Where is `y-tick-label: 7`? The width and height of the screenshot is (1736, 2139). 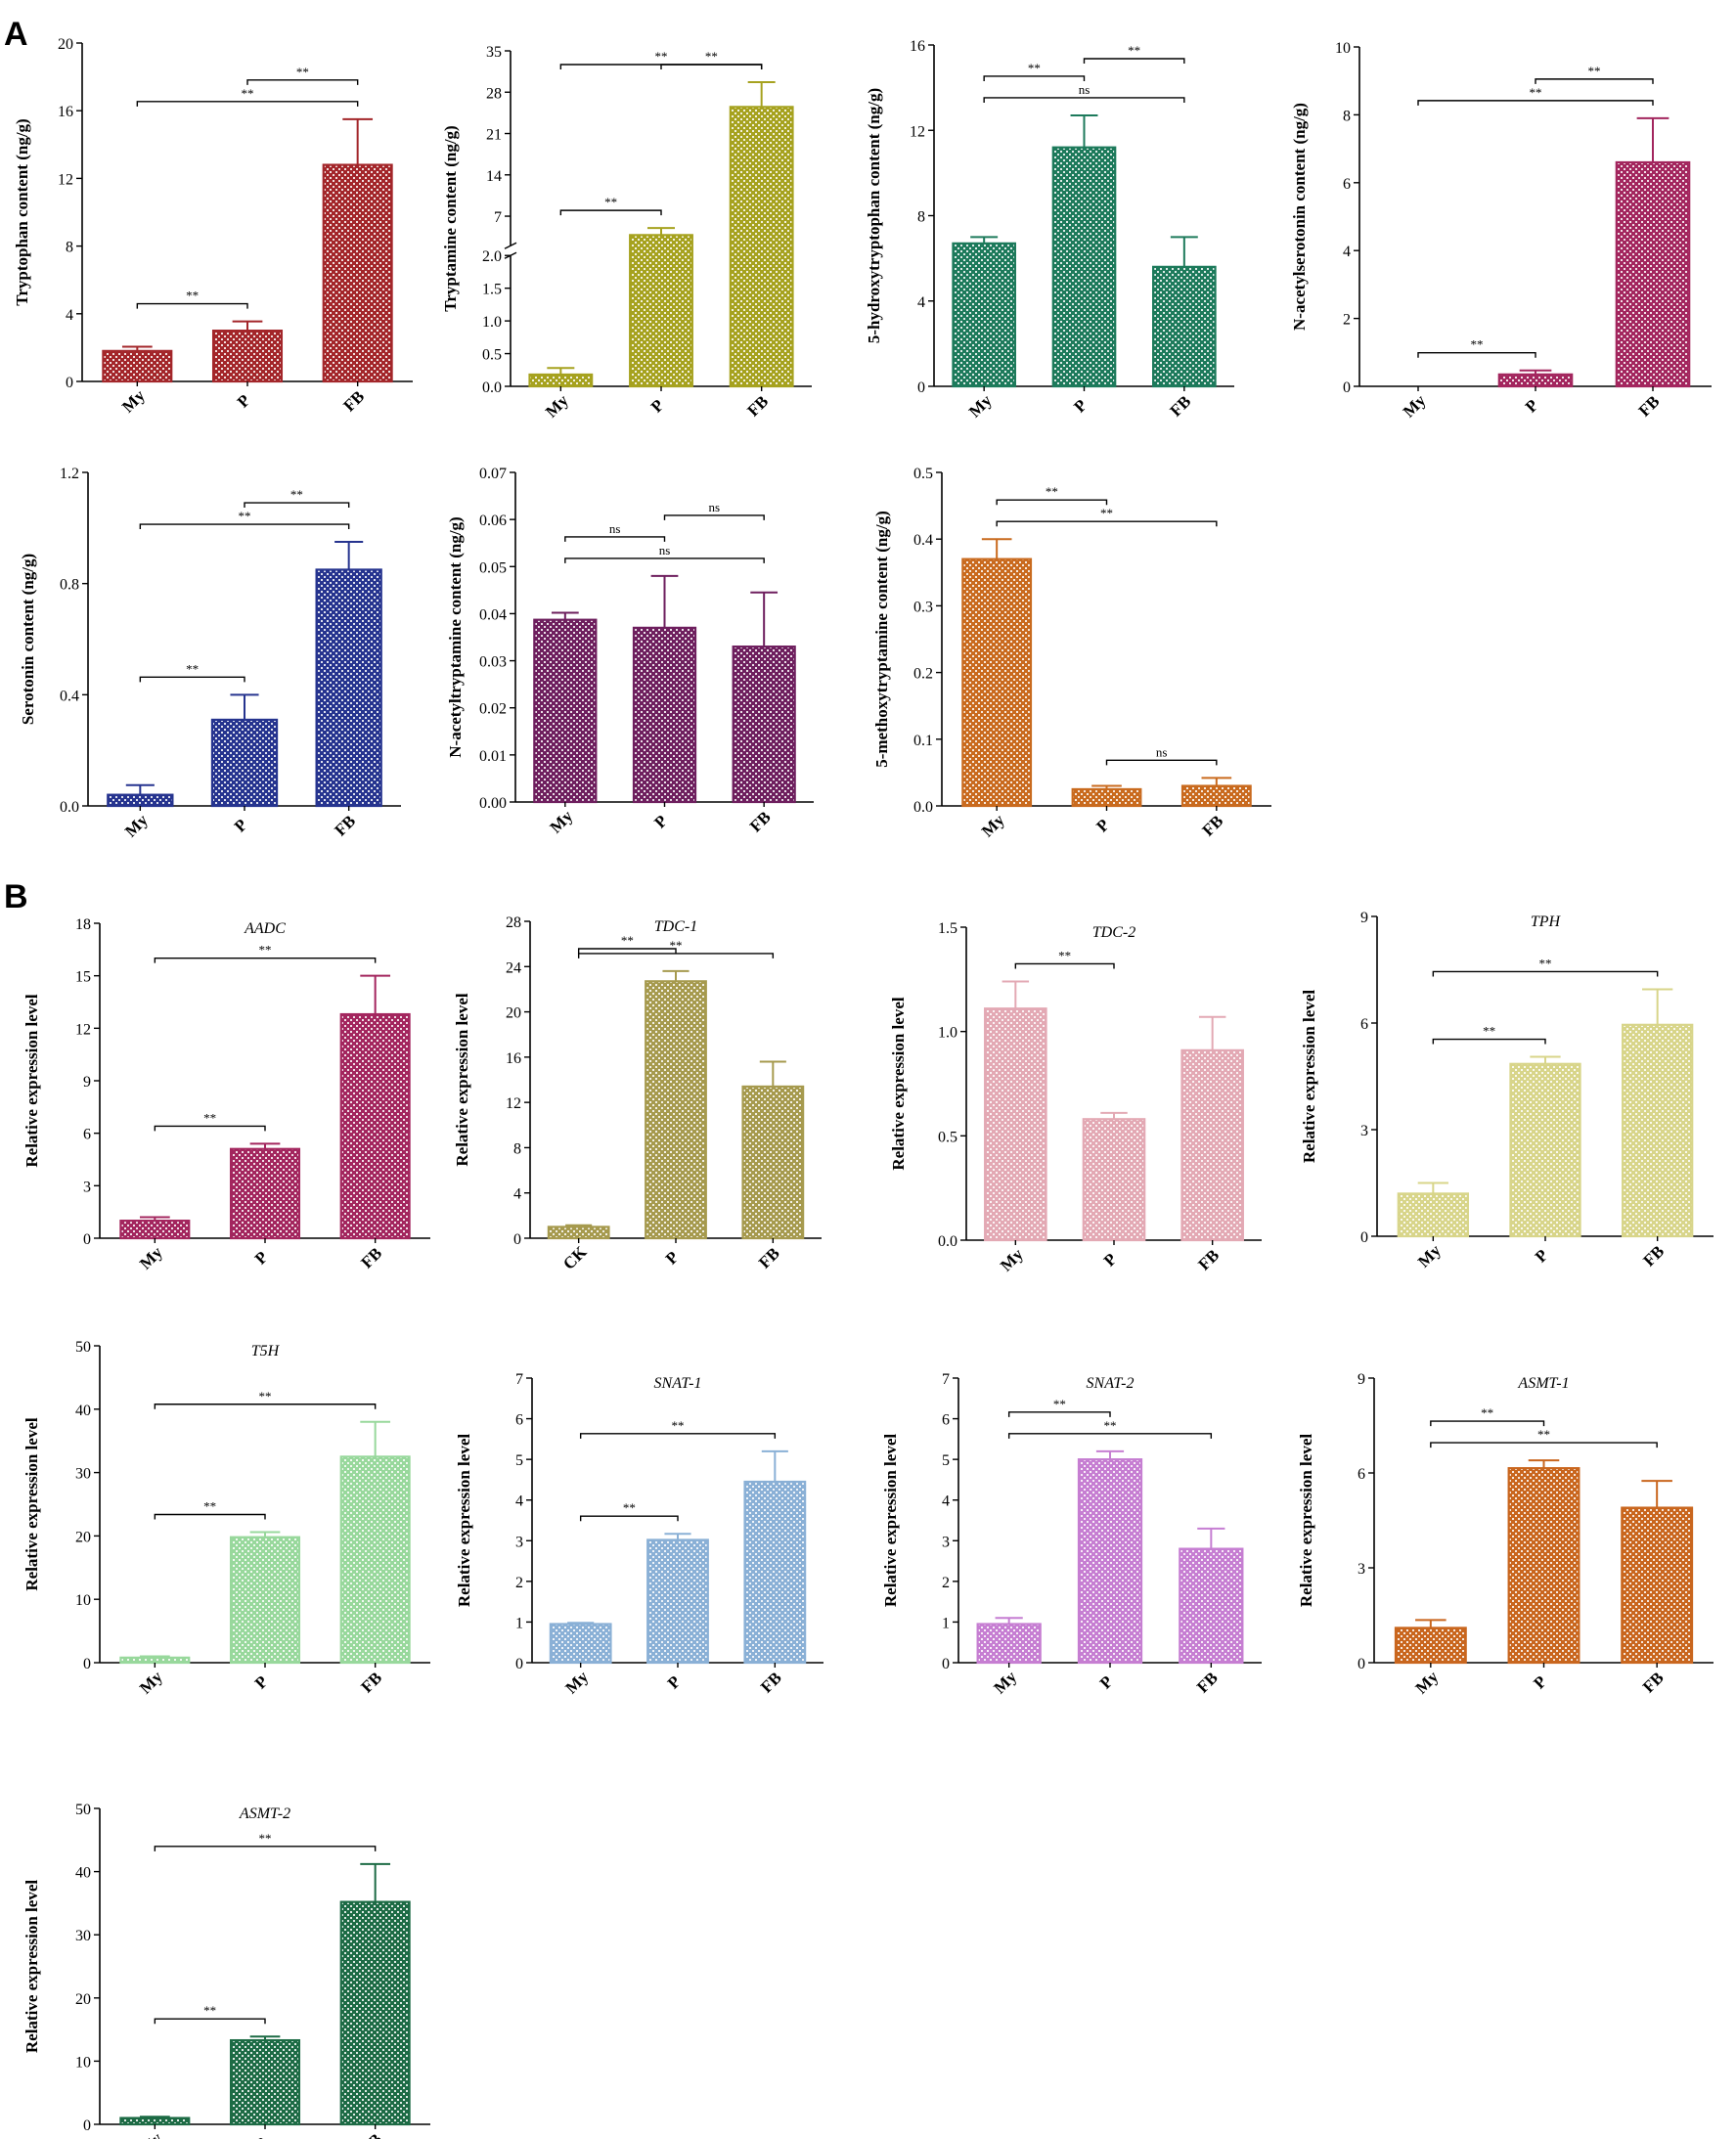 y-tick-label: 7 is located at coordinates (498, 217).